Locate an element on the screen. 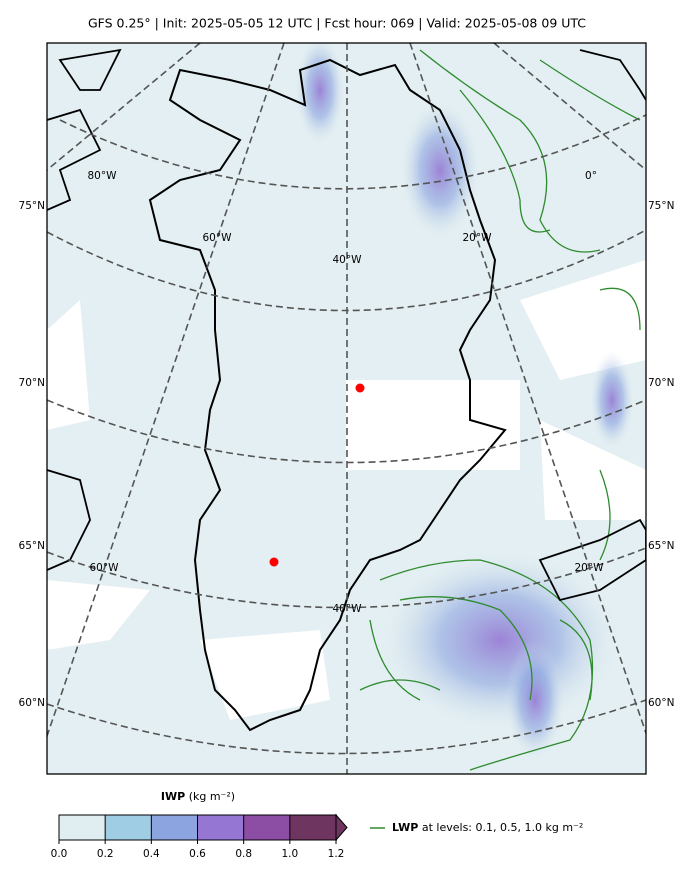  colorbar-extend is located at coordinates (341, 827).